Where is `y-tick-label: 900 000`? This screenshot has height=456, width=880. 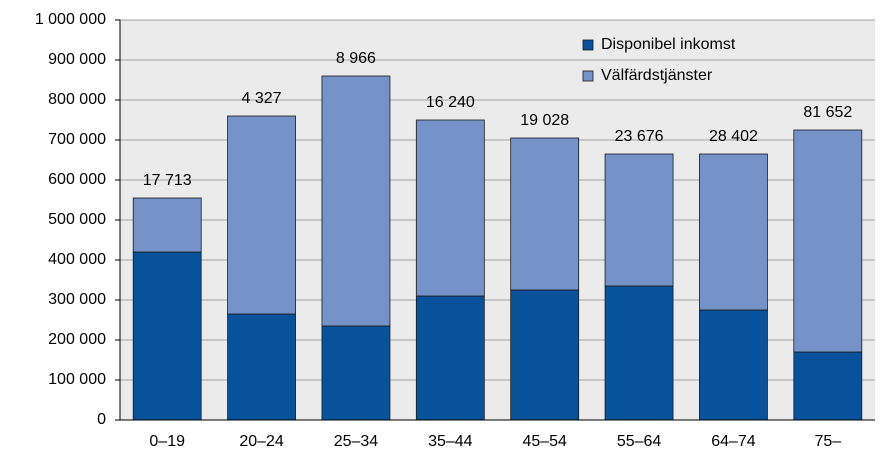
y-tick-label: 900 000 is located at coordinates (77, 59).